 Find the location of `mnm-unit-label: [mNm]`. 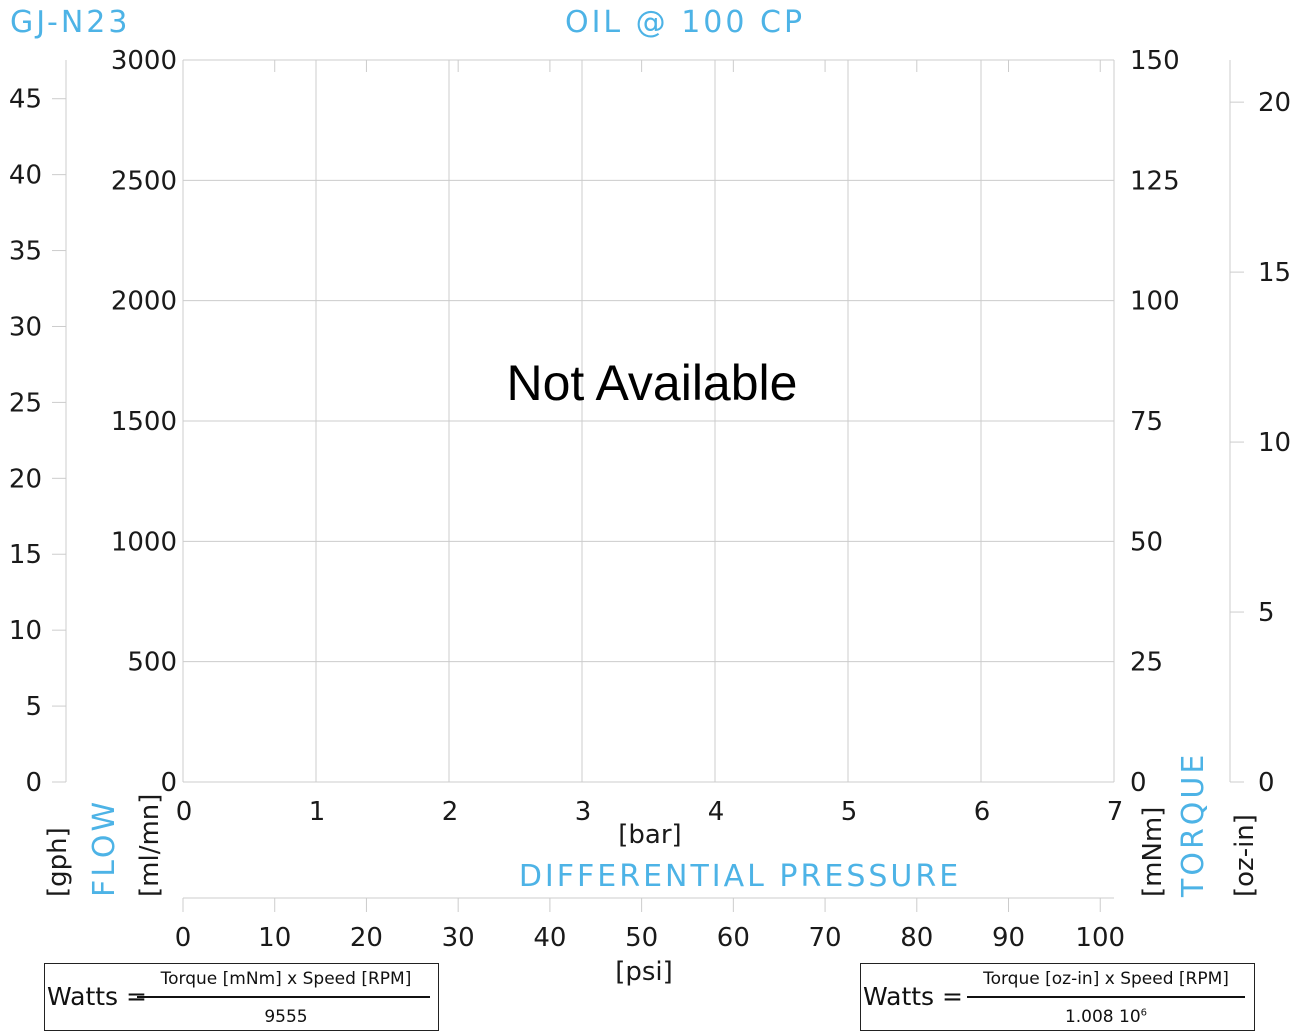

mnm-unit-label: [mNm] is located at coordinates (1153, 852).